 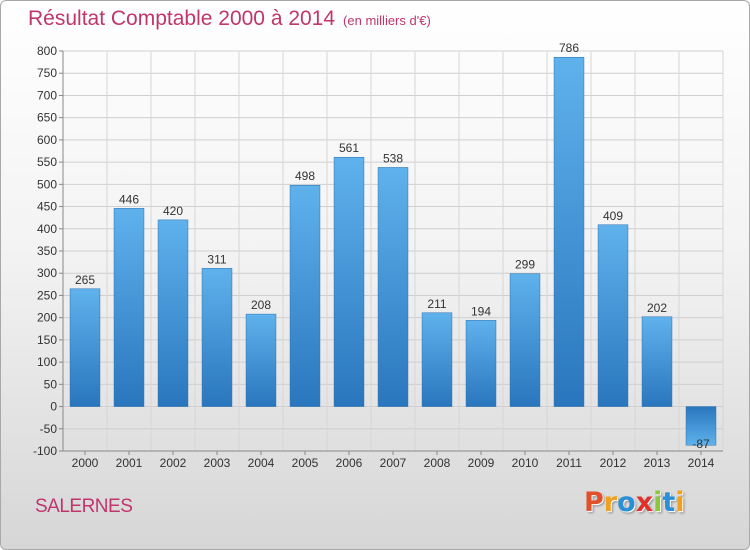 What do you see at coordinates (387, 20) in the screenshot?
I see `chart-title-unit: (en milliers d'€)` at bounding box center [387, 20].